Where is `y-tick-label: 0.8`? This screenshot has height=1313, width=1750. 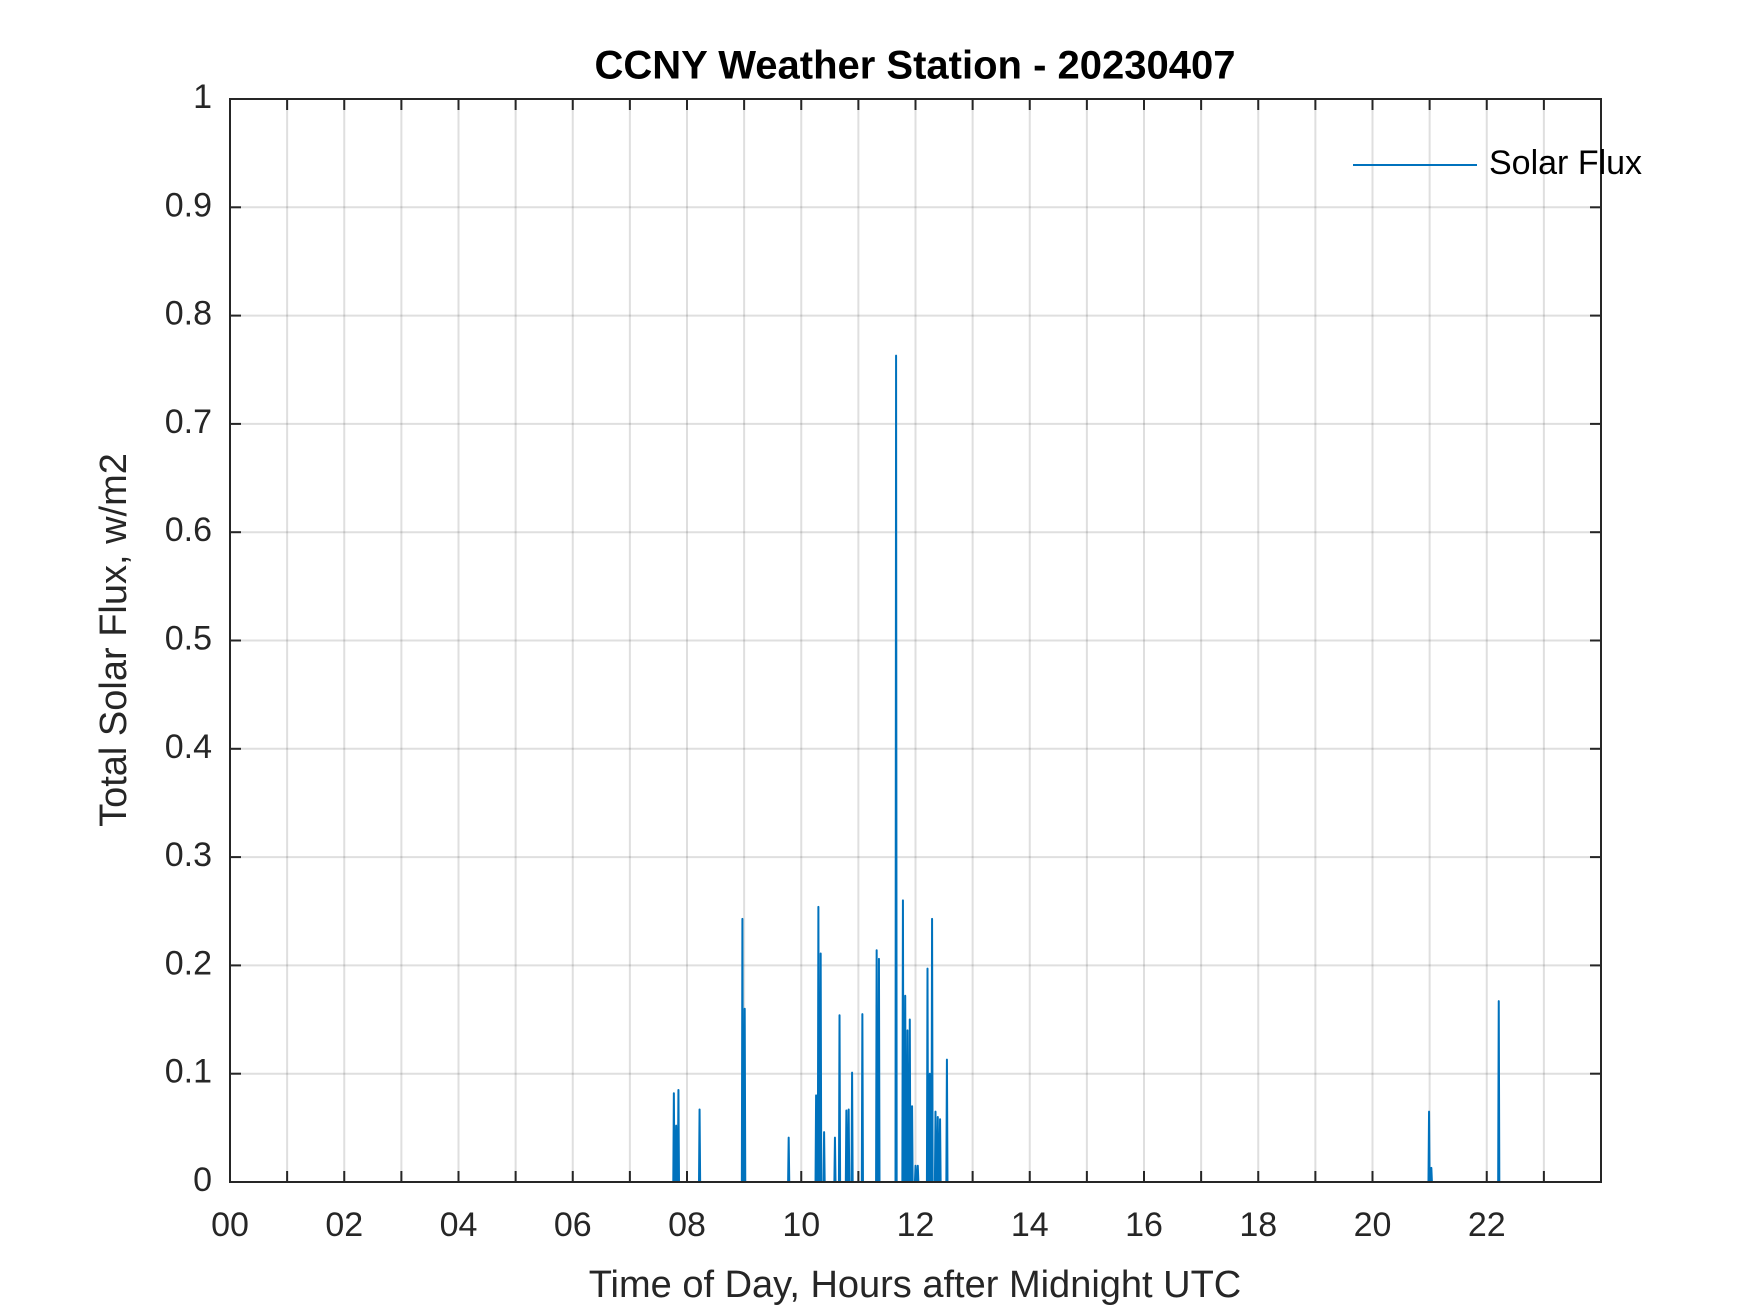 y-tick-label: 0.8 is located at coordinates (188, 314).